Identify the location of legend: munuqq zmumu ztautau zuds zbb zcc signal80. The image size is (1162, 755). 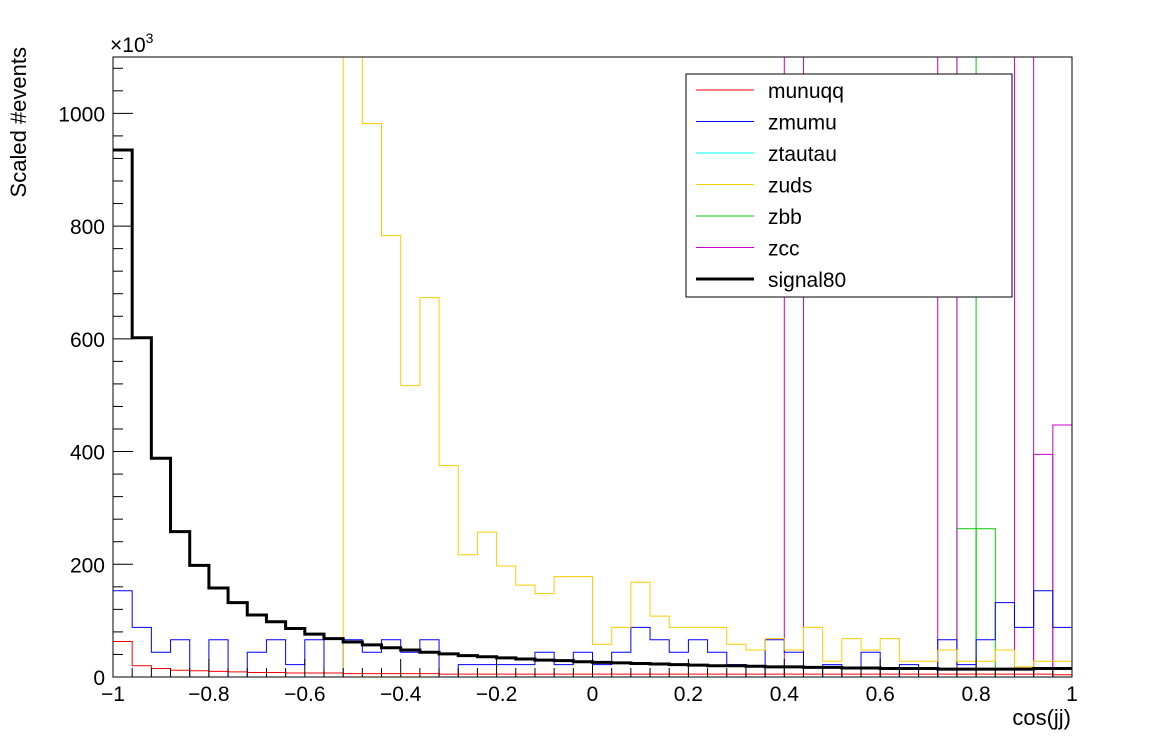
(849, 185).